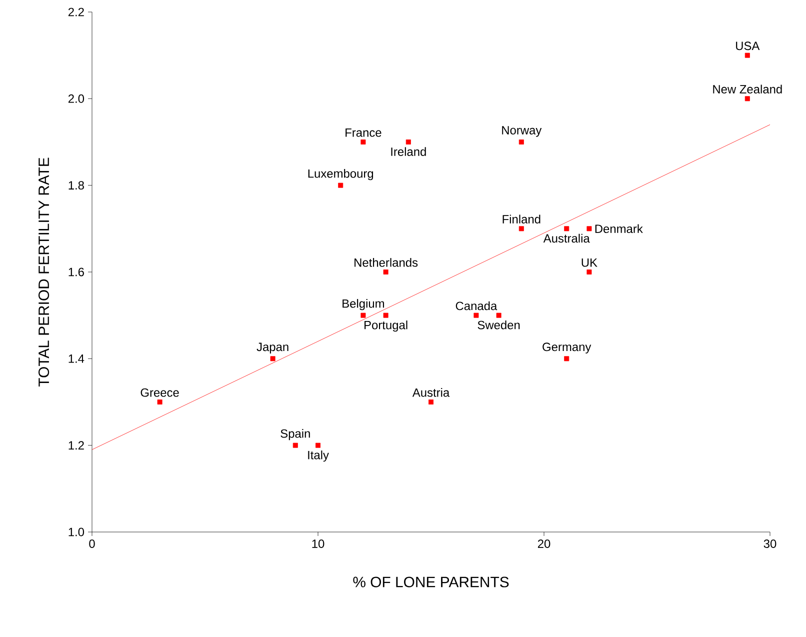 Image resolution: width=806 pixels, height=637 pixels. Describe the element at coordinates (386, 326) in the screenshot. I see `annotation: Portugal` at that location.